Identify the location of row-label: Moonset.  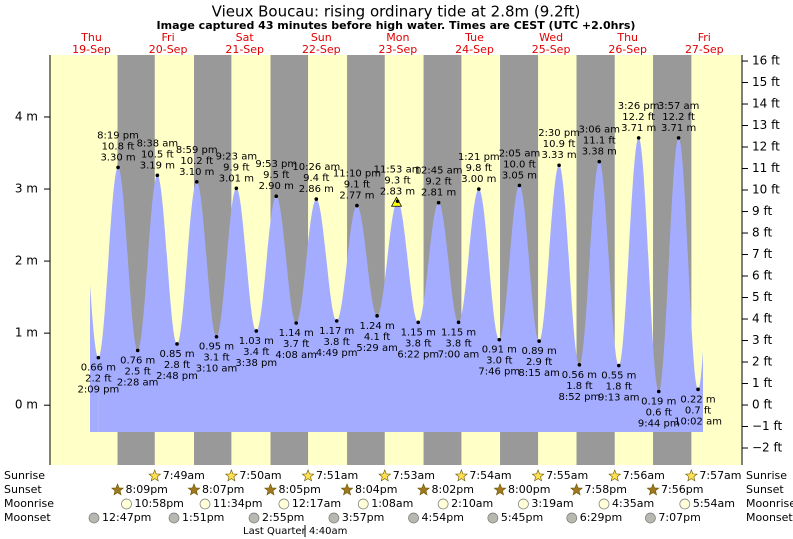
(27, 517).